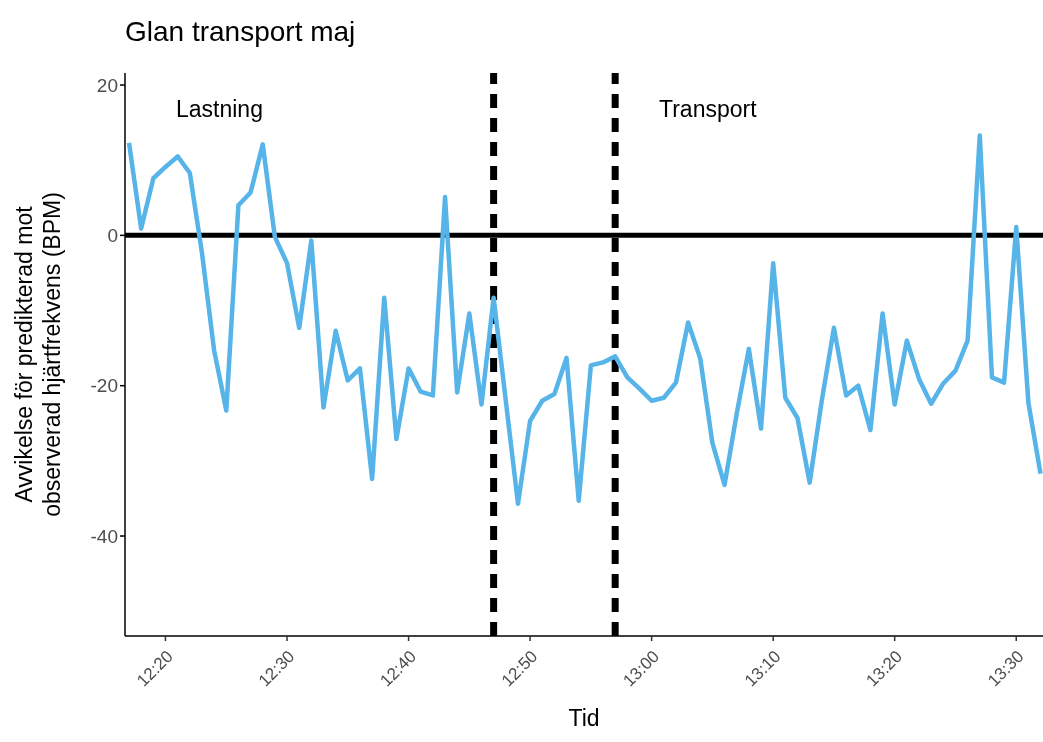 This screenshot has height=742, width=1043. Describe the element at coordinates (219, 109) in the screenshot. I see `annotation: Lastning` at that location.